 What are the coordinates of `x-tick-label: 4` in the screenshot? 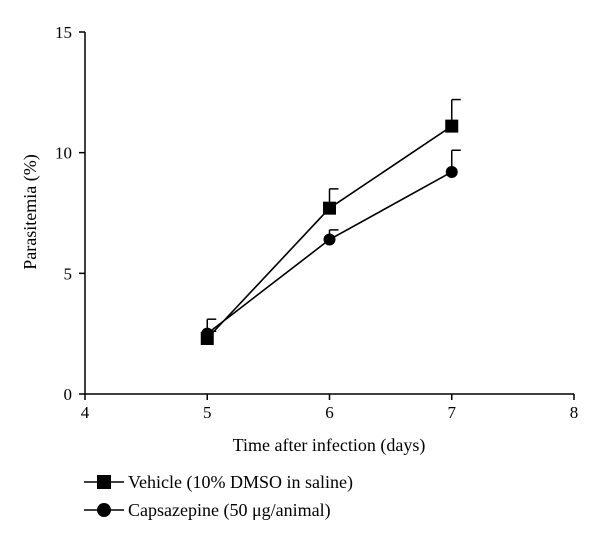 It's located at (85, 412).